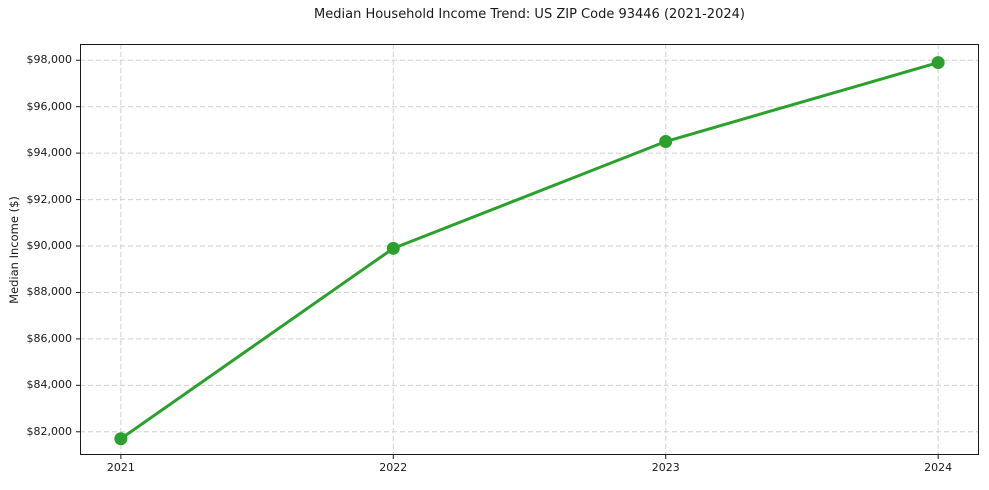  What do you see at coordinates (665, 467) in the screenshot?
I see `x-tick-label: 2023` at bounding box center [665, 467].